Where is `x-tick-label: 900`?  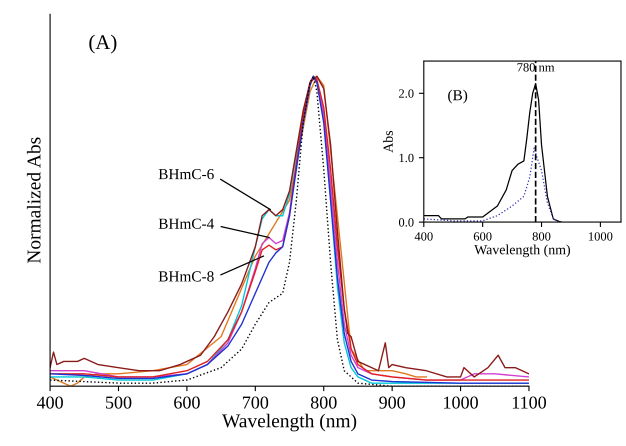
x-tick-label: 900 is located at coordinates (392, 402).